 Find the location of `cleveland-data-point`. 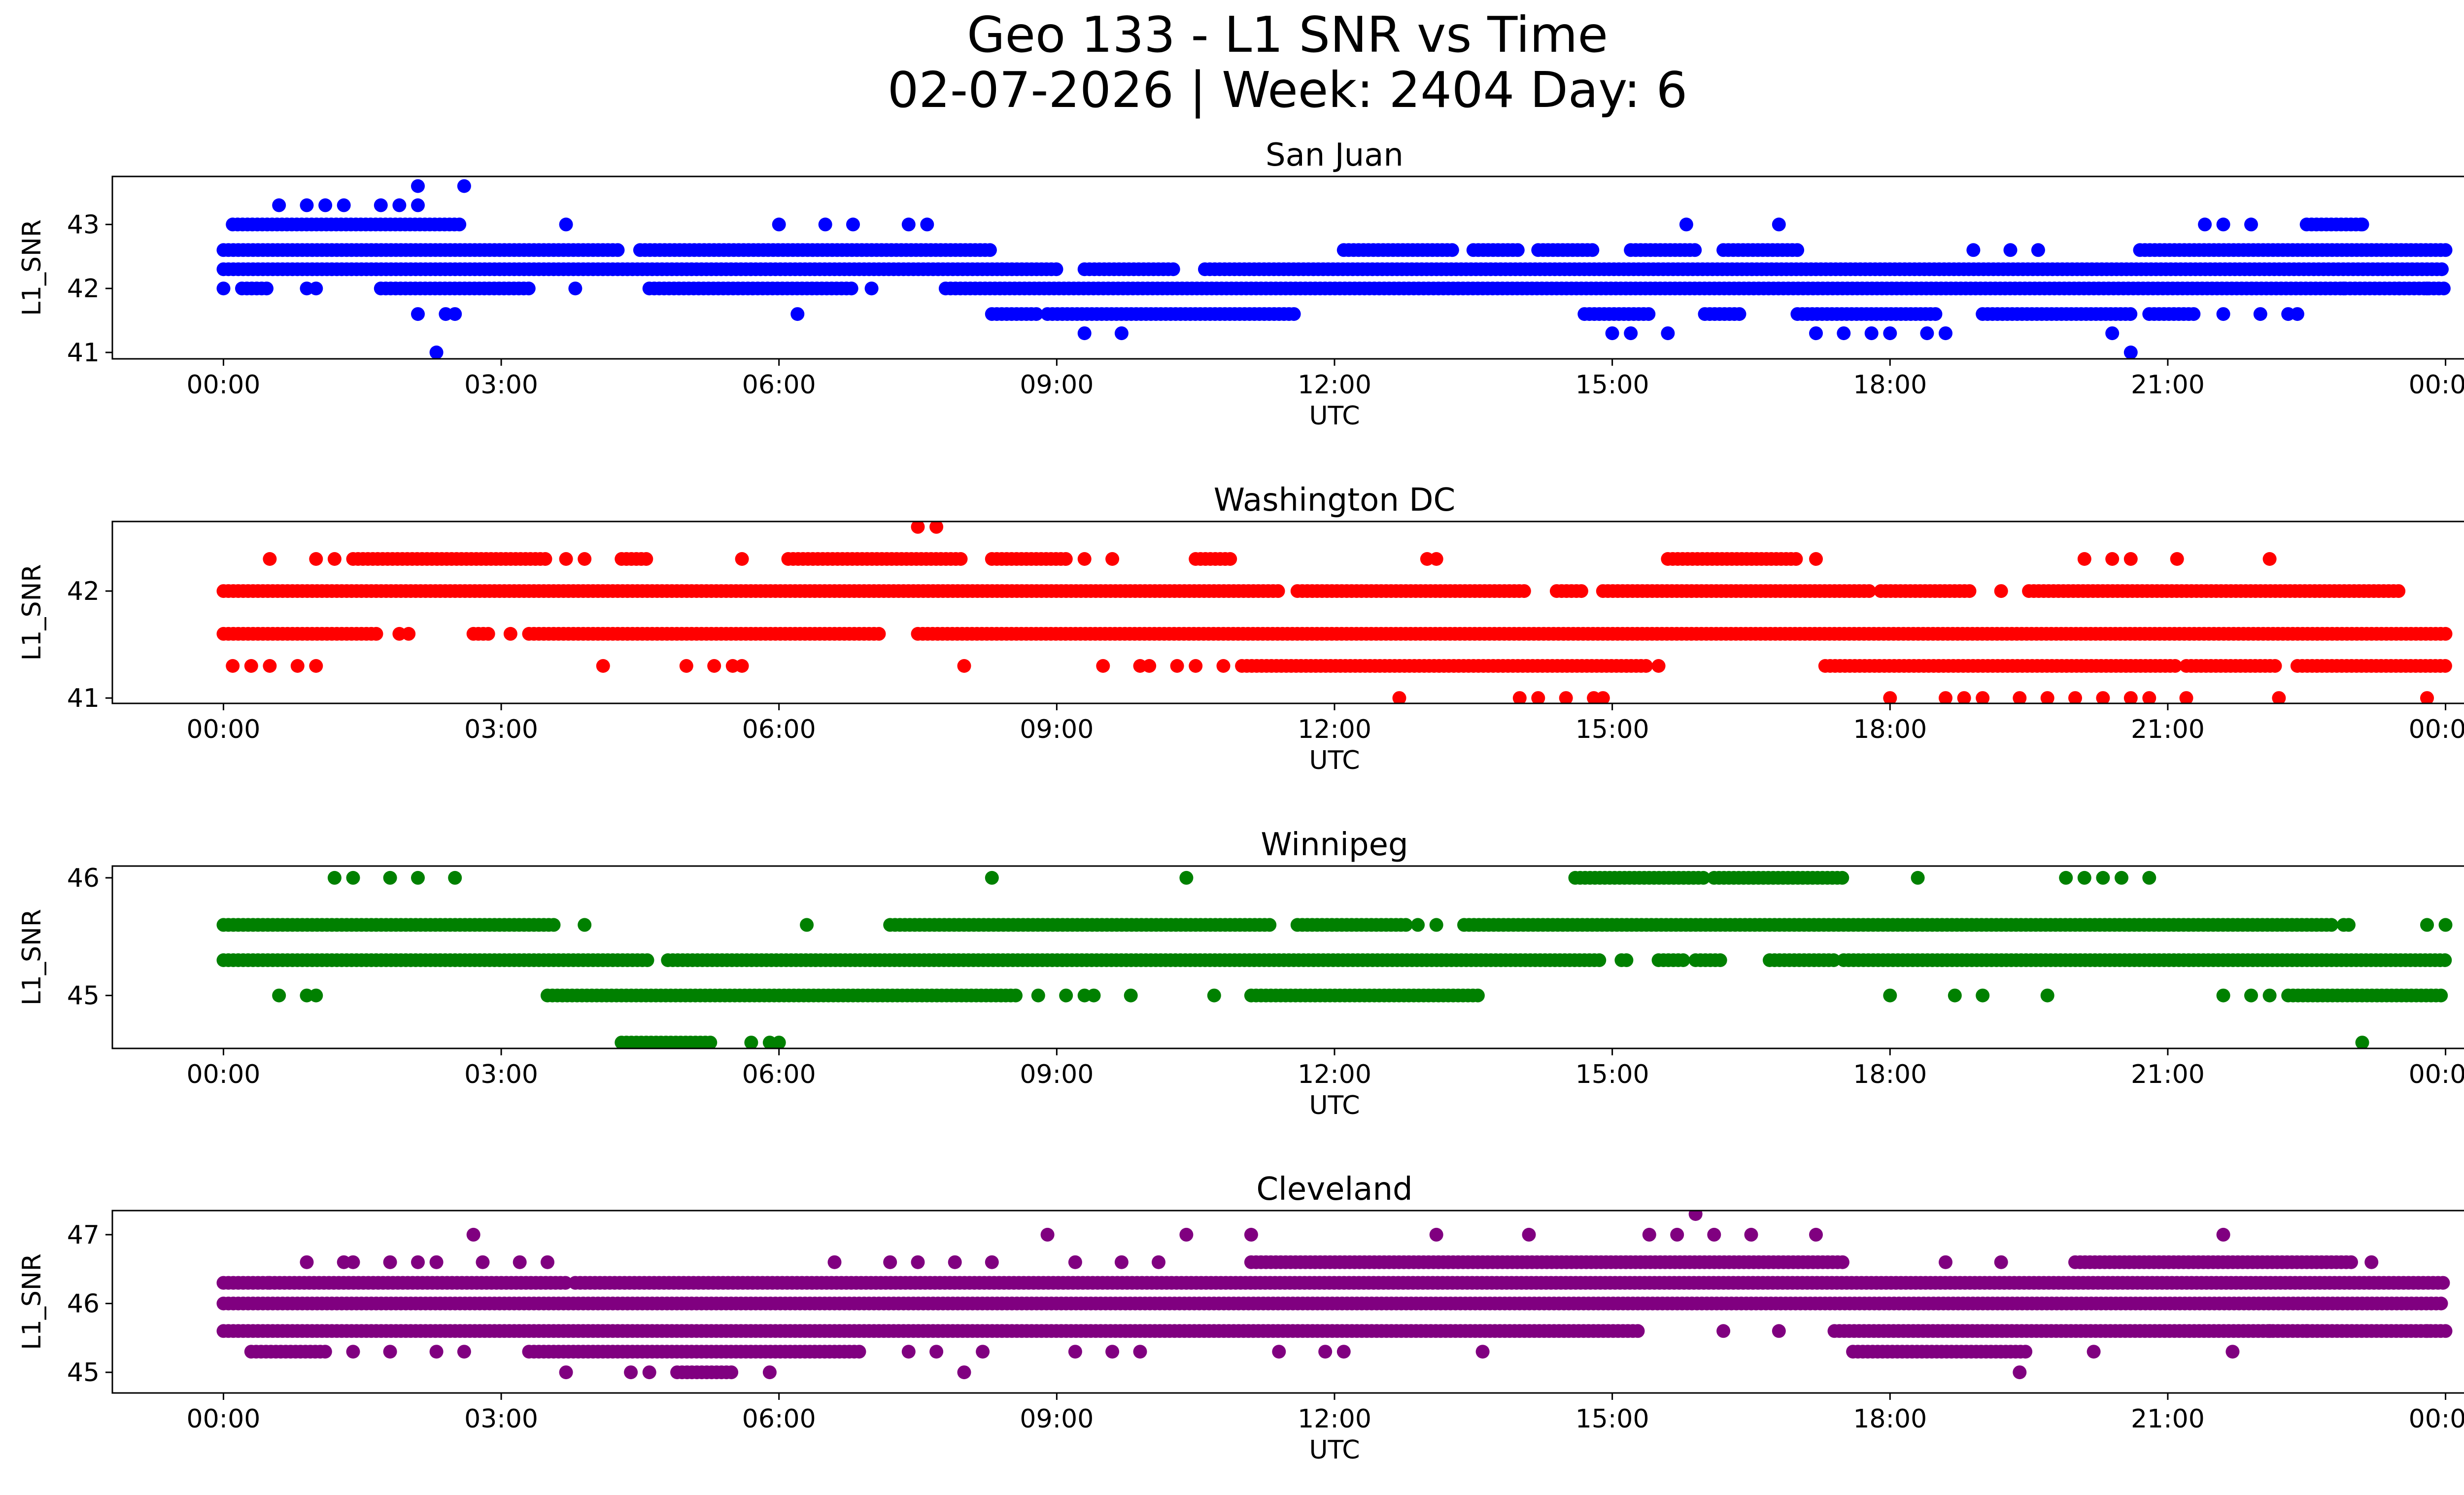

cleveland-data-point is located at coordinates (2441, 1303).